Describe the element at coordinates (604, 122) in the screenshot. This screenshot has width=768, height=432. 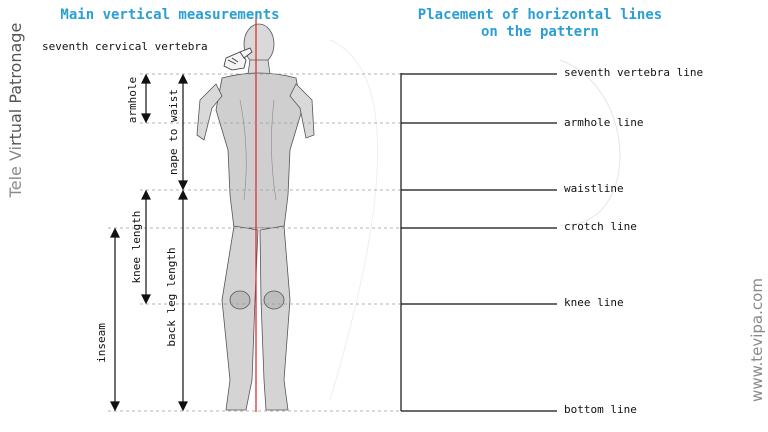
I see `pattern-label-armhole: armhole line` at that location.